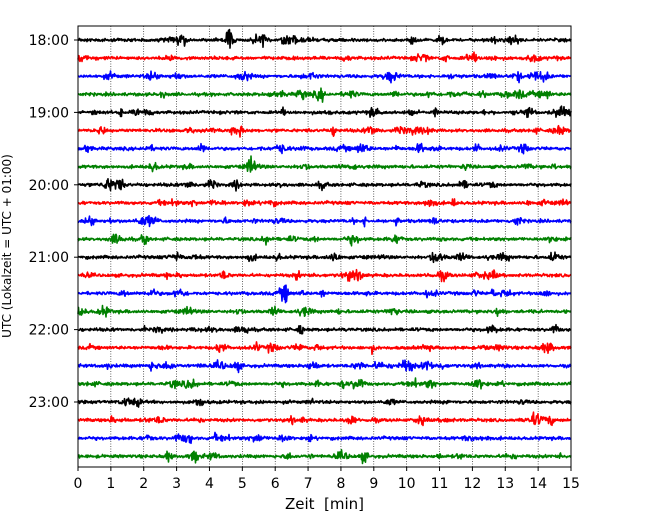  What do you see at coordinates (143, 484) in the screenshot?
I see `x-tick-label: 2` at bounding box center [143, 484].